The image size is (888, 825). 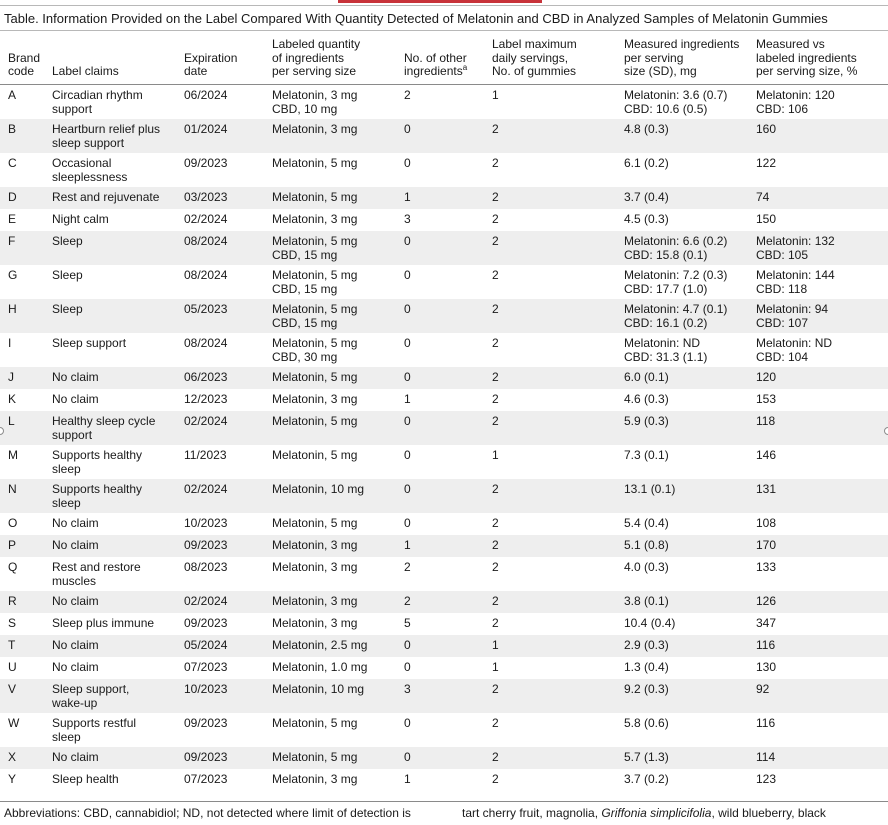 I want to click on label-claims-cell-line: Occasional, so click(x=82, y=162).